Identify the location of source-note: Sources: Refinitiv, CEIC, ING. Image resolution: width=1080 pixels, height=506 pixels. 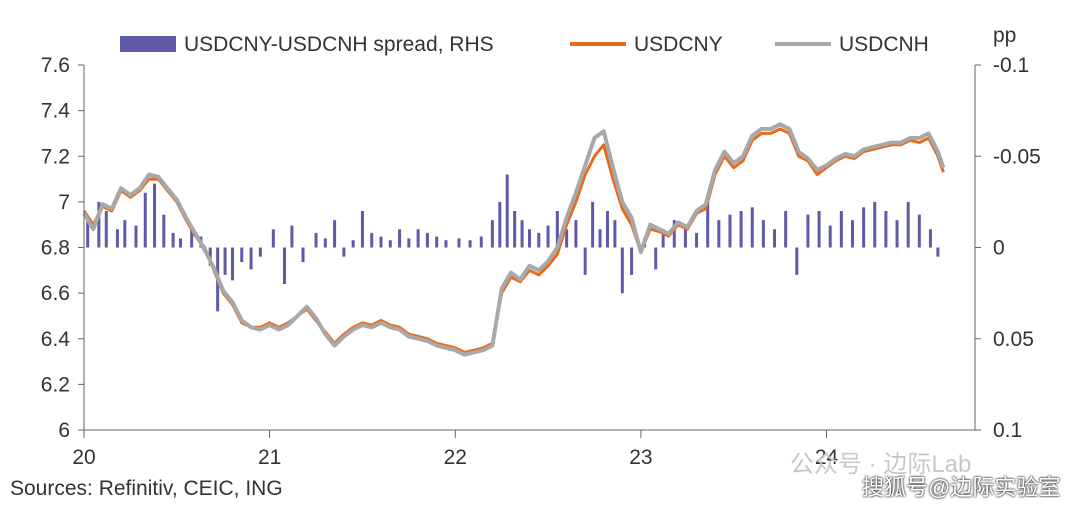
(146, 488).